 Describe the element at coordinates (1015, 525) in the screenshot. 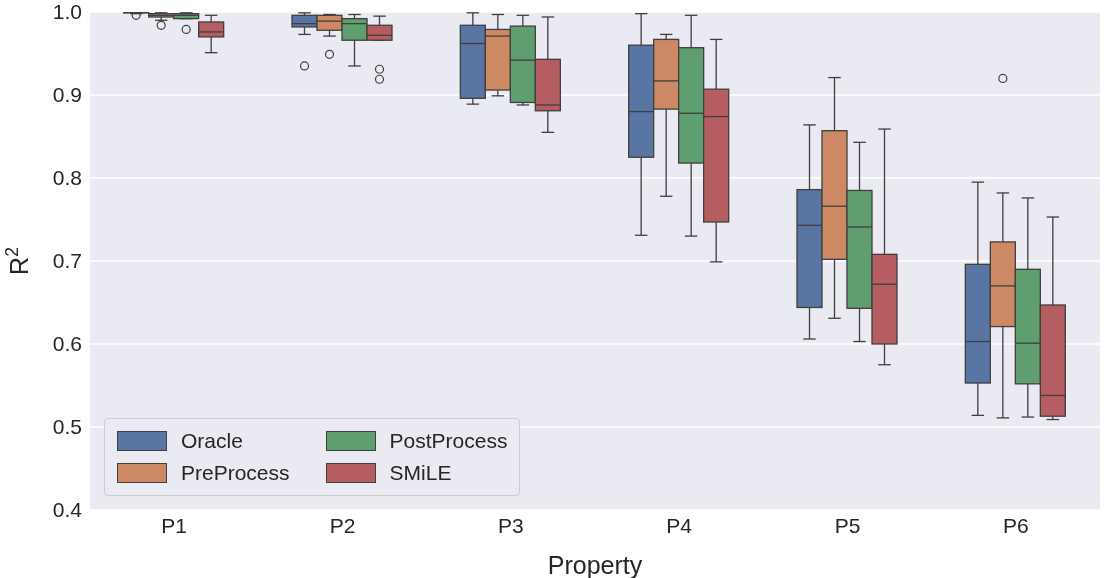

I see `x-tick-label: P6` at that location.